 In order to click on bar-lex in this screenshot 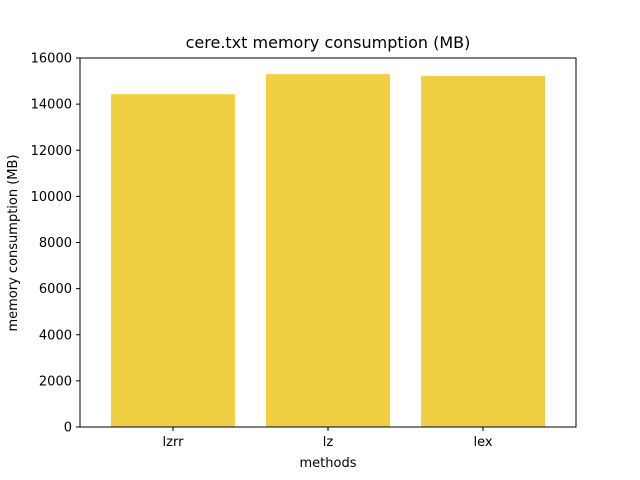, I will do `click(483, 251)`.